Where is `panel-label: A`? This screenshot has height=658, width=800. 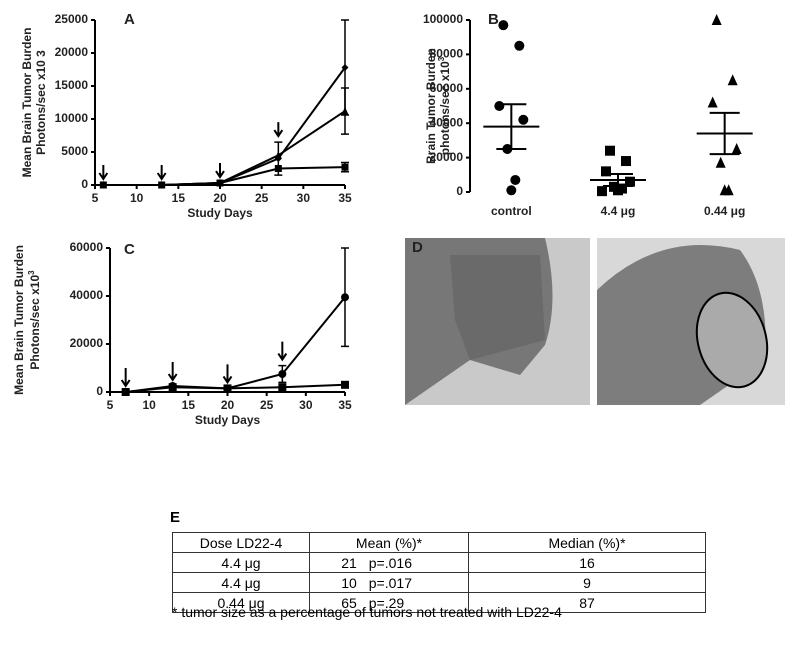
panel-label: A is located at coordinates (129, 19).